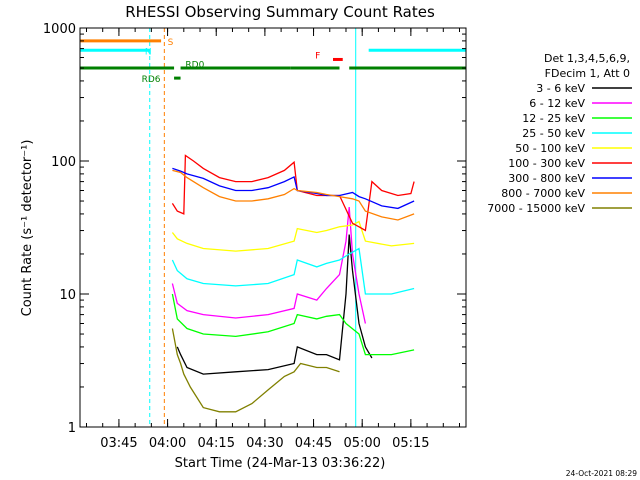 This screenshot has width=640, height=480. I want to click on x-tick-label-5: 04:45, so click(313, 443).